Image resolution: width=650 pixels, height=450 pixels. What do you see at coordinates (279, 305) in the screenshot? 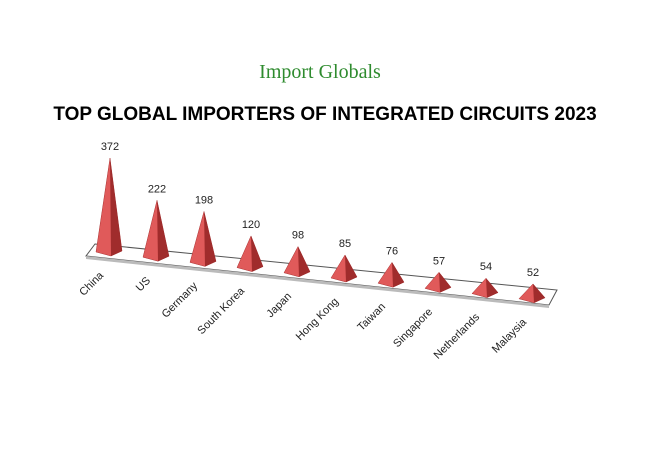
I see `x-tick-label: Japan` at bounding box center [279, 305].